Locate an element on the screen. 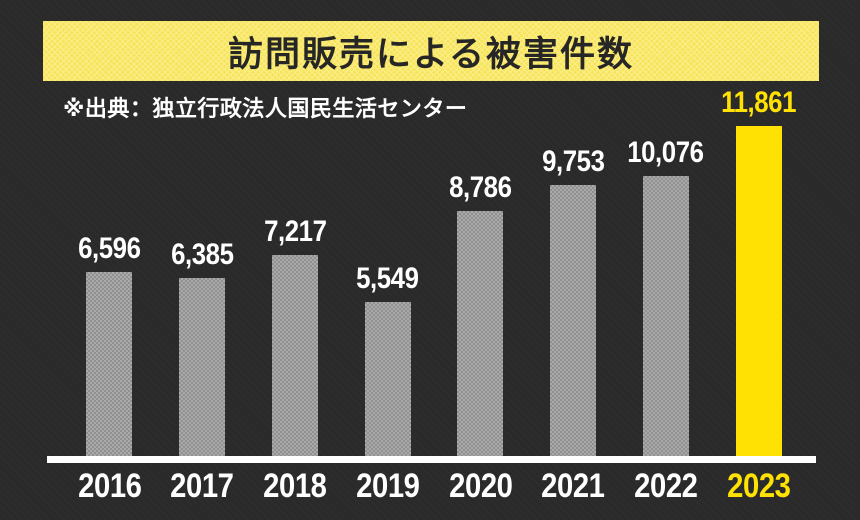 The height and width of the screenshot is (520, 860). bar-value-label: 9,753 is located at coordinates (573, 161).